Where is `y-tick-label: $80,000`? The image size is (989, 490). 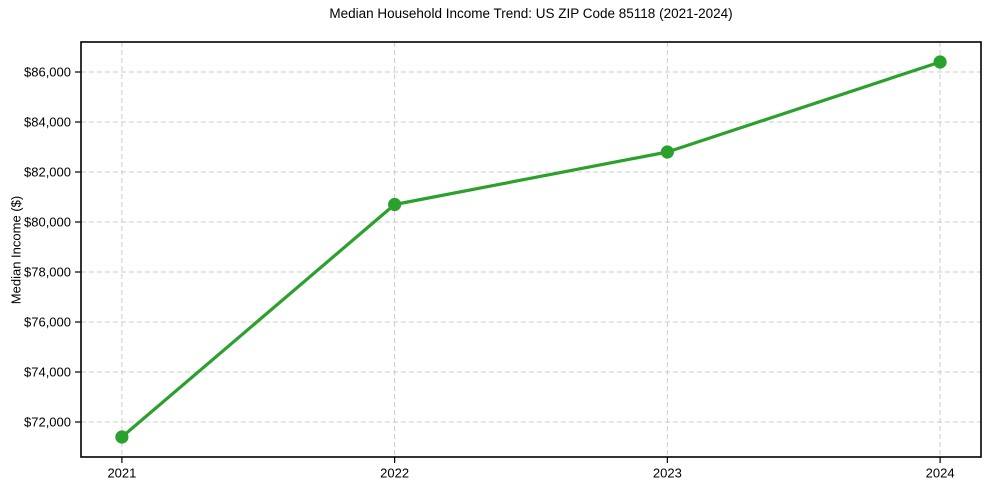 y-tick-label: $80,000 is located at coordinates (47, 222).